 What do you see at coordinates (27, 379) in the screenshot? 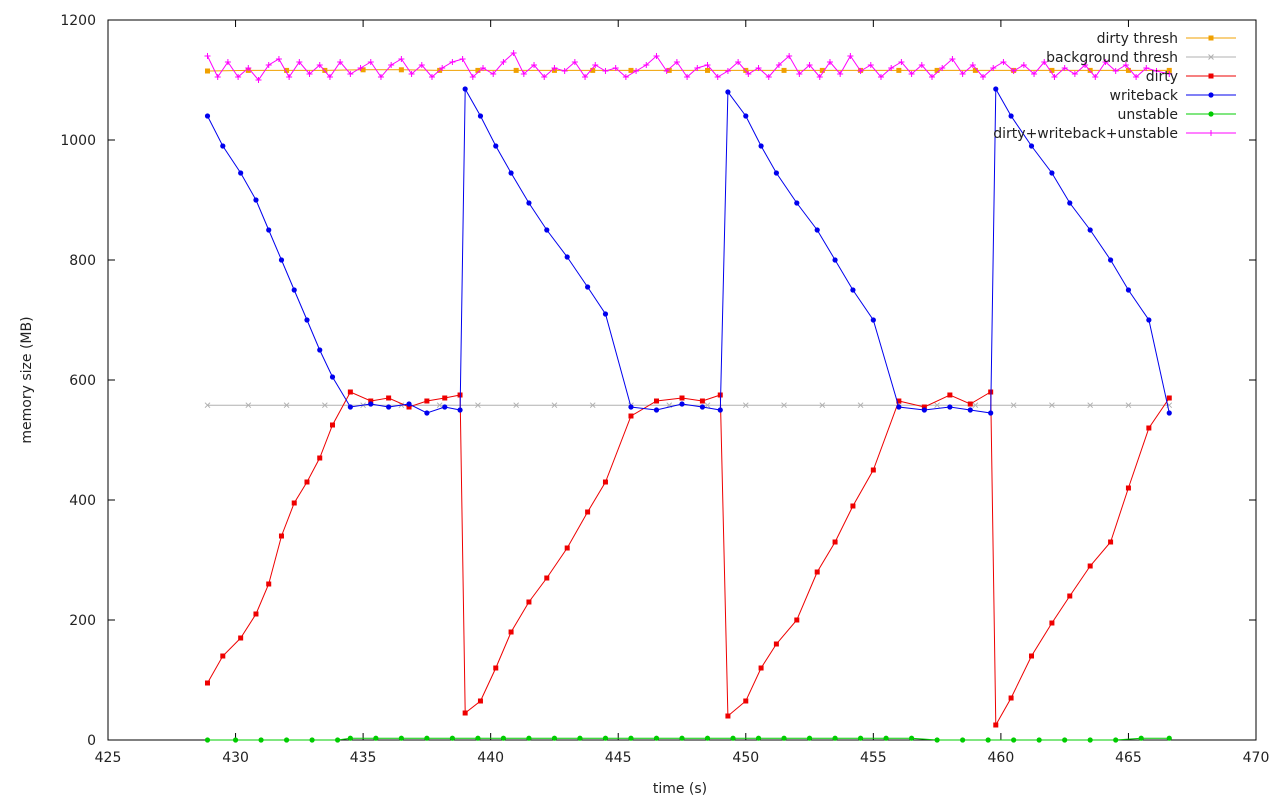
I see `y-axis-label: memory size (MB)` at bounding box center [27, 379].